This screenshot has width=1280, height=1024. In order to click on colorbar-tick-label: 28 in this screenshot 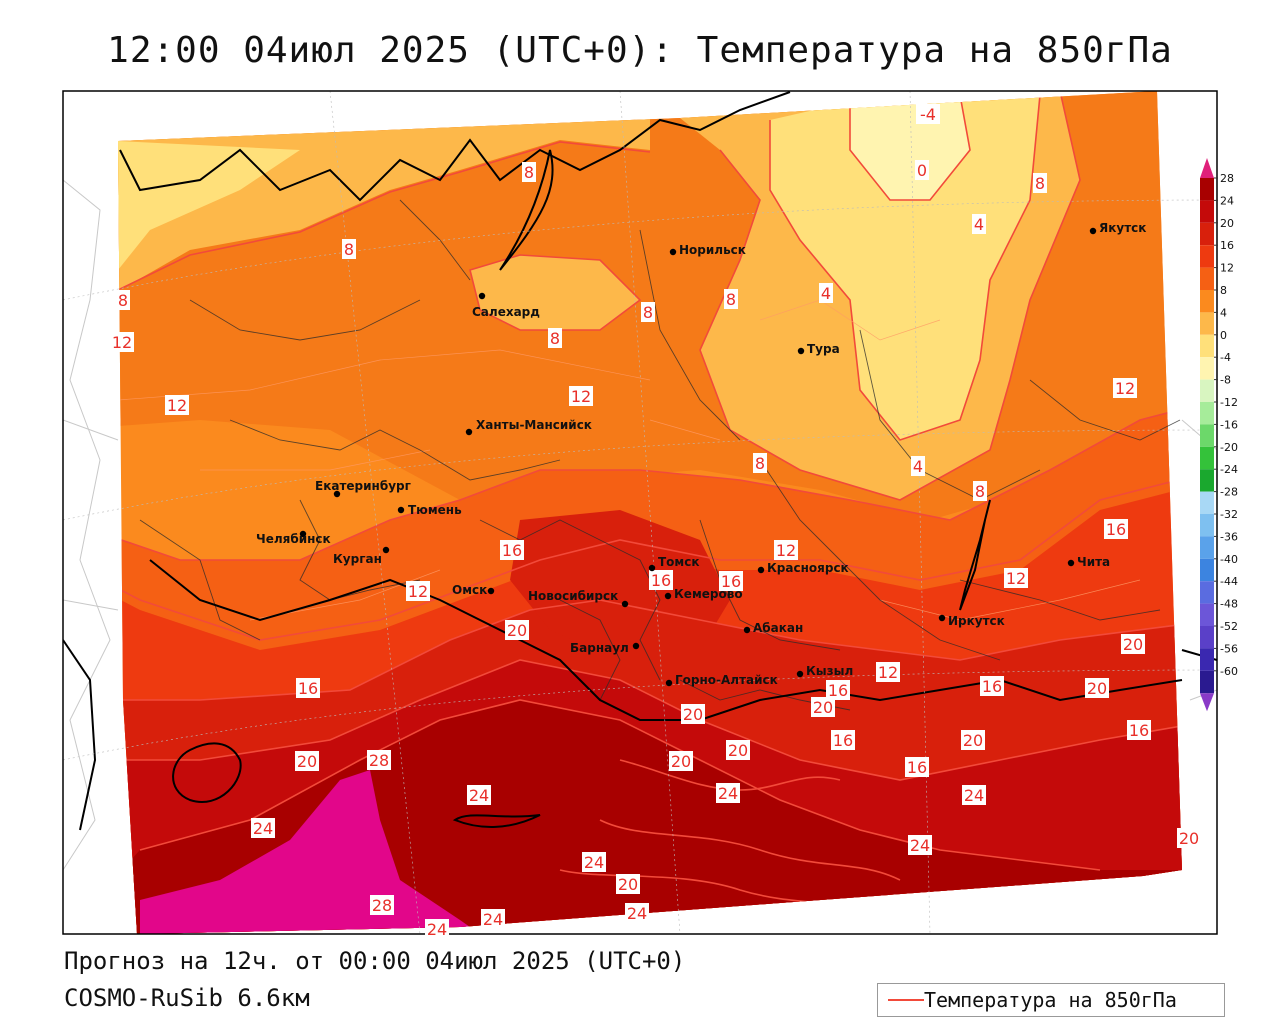, I will do `click(1227, 178)`.